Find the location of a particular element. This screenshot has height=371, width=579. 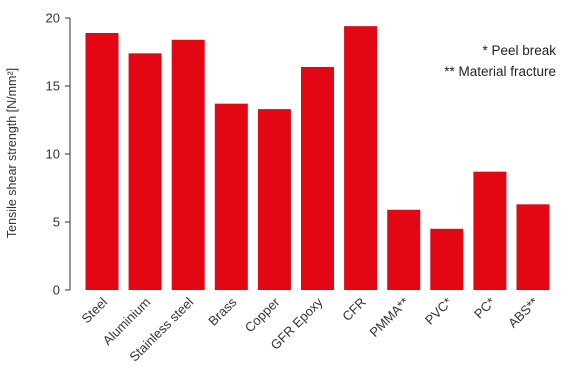

bar-stainless-steel is located at coordinates (188, 165).